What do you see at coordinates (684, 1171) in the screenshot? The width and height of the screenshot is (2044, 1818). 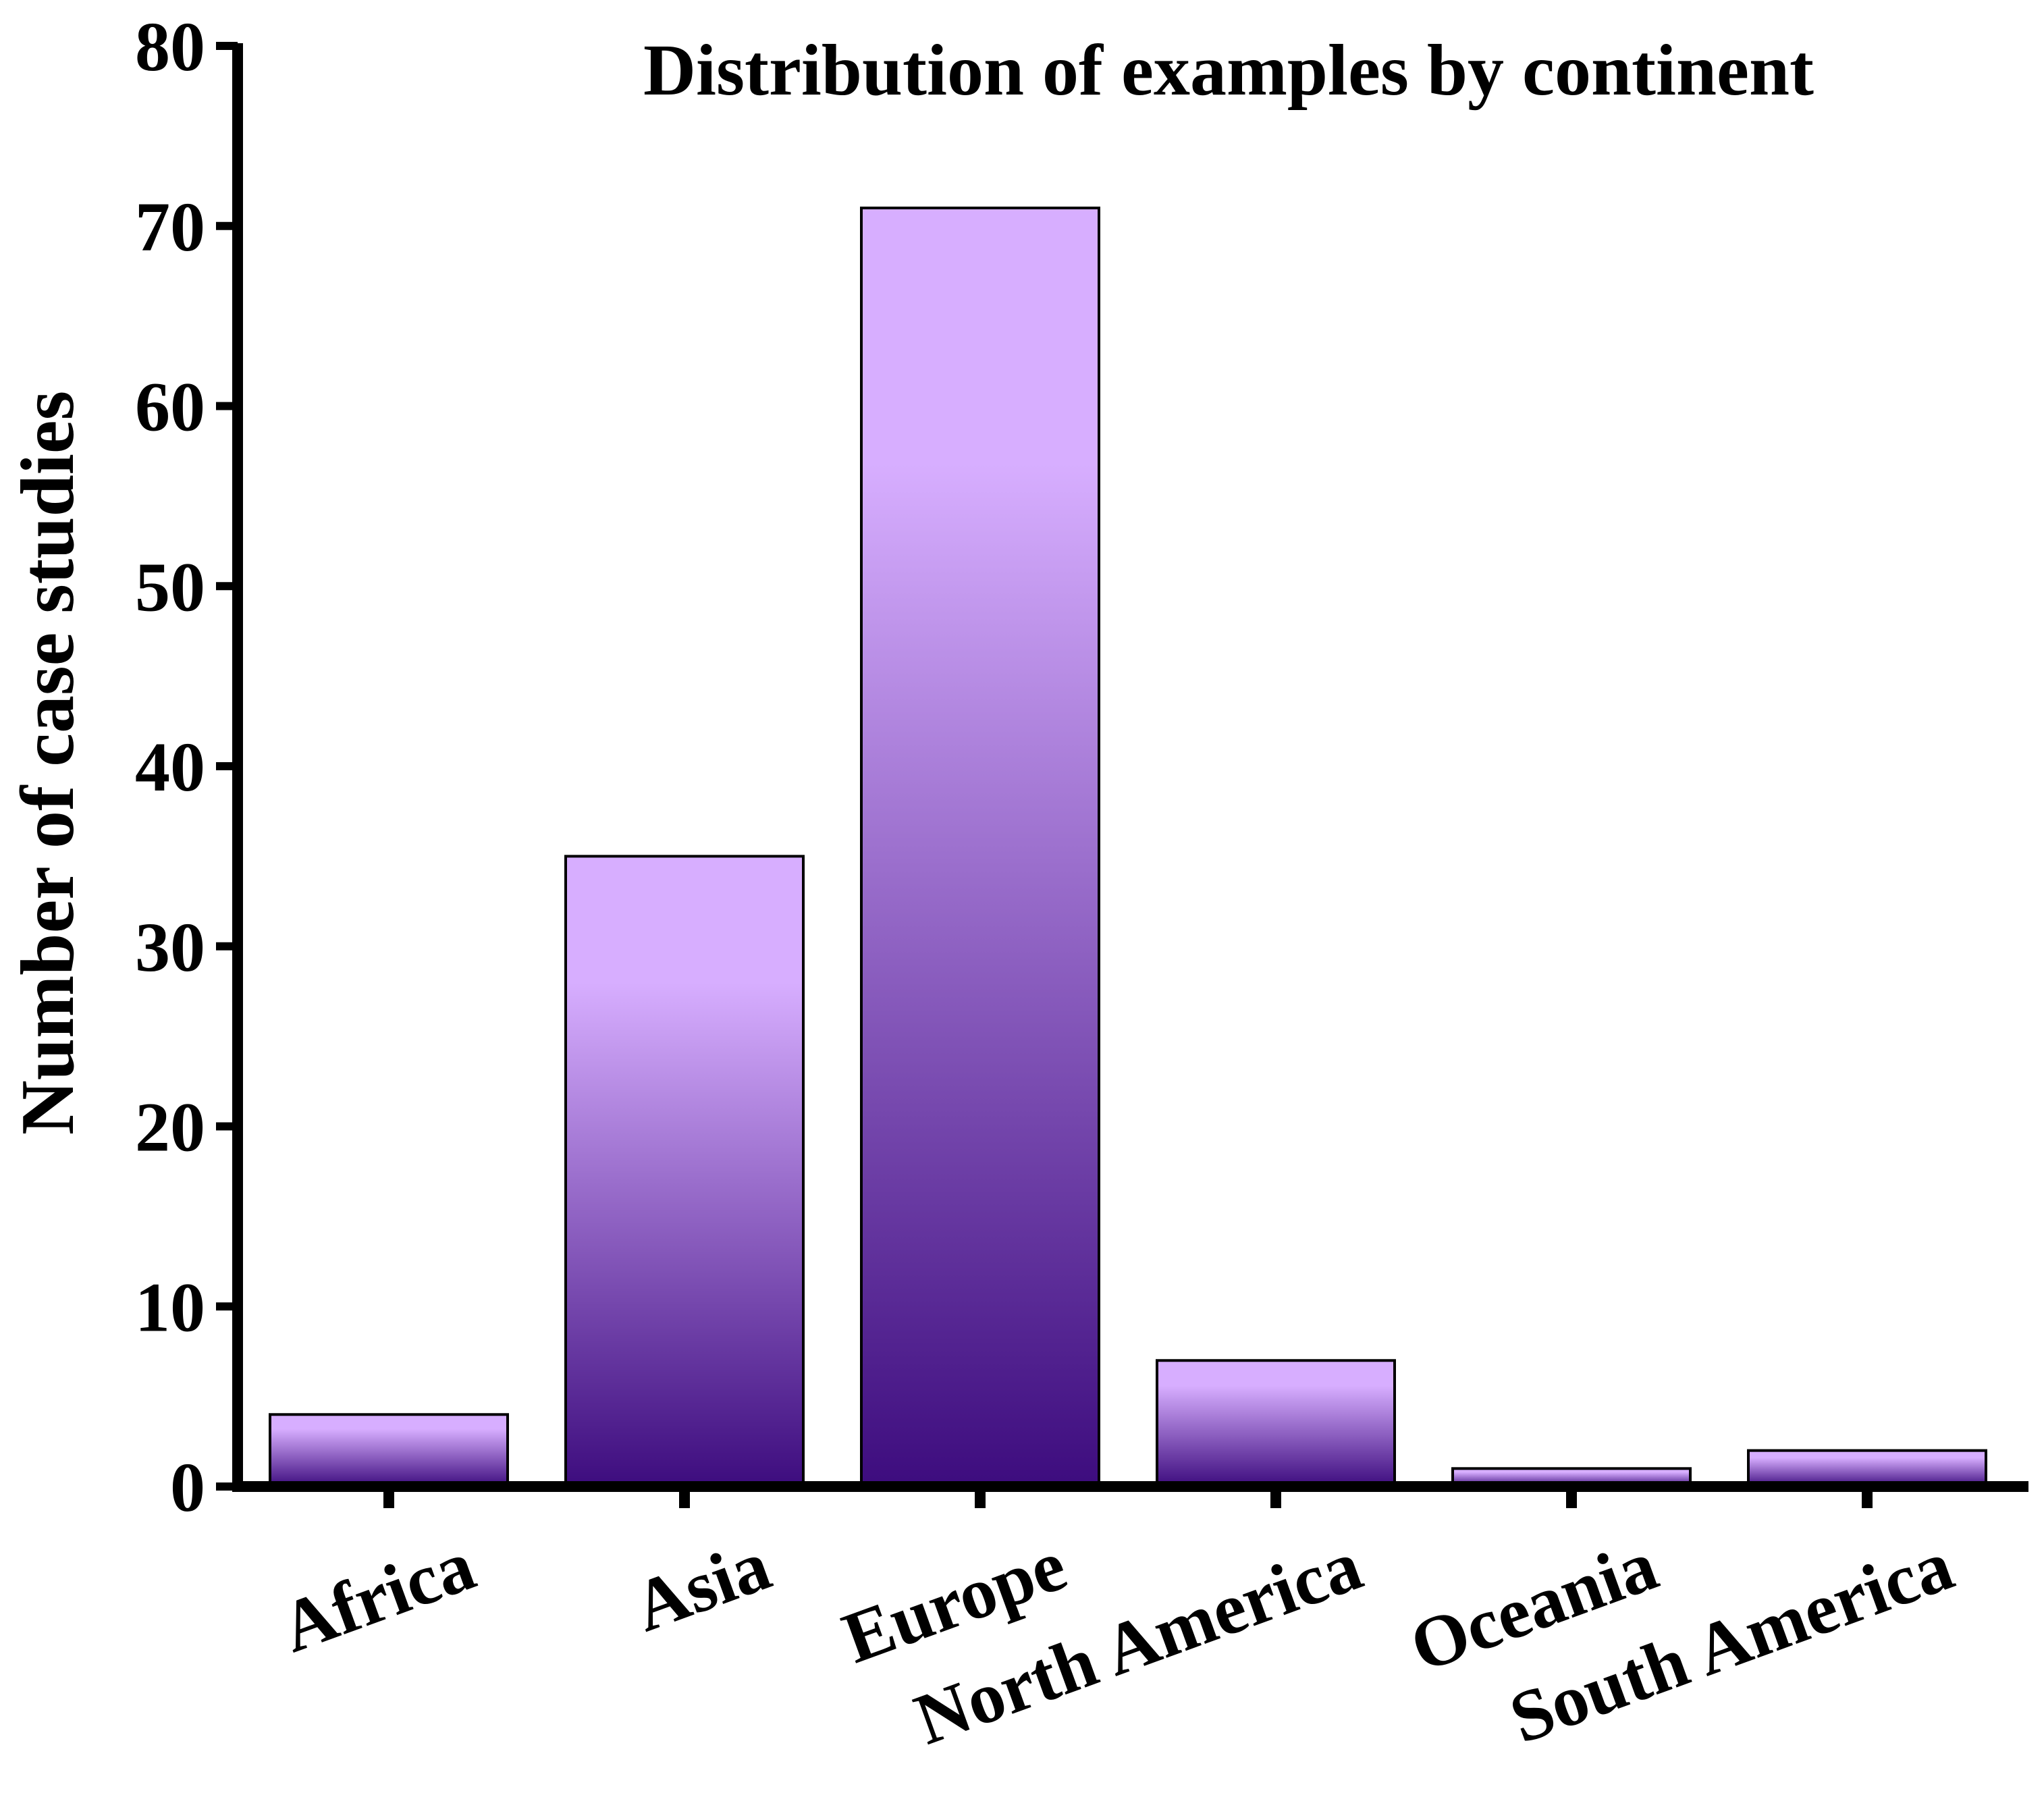 I see `bar-asia` at bounding box center [684, 1171].